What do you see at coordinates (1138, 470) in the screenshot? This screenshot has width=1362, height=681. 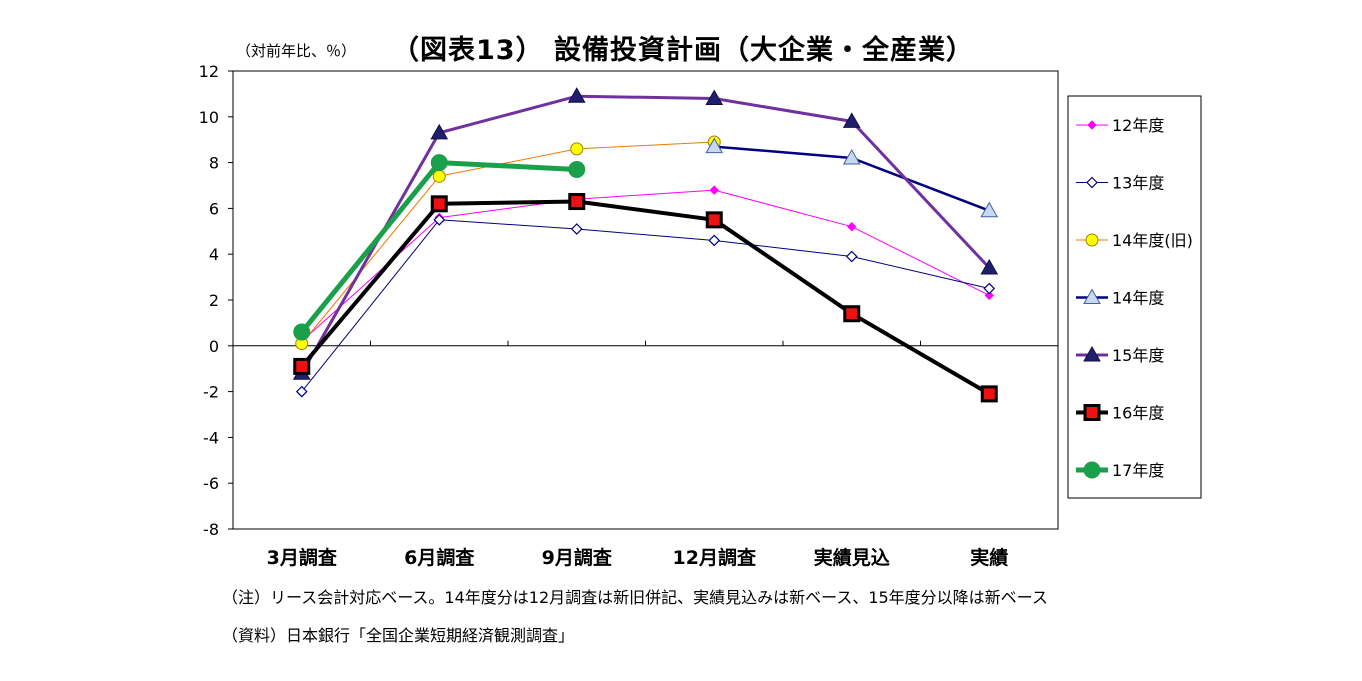 I see `legend-entry-label: 17年度` at bounding box center [1138, 470].